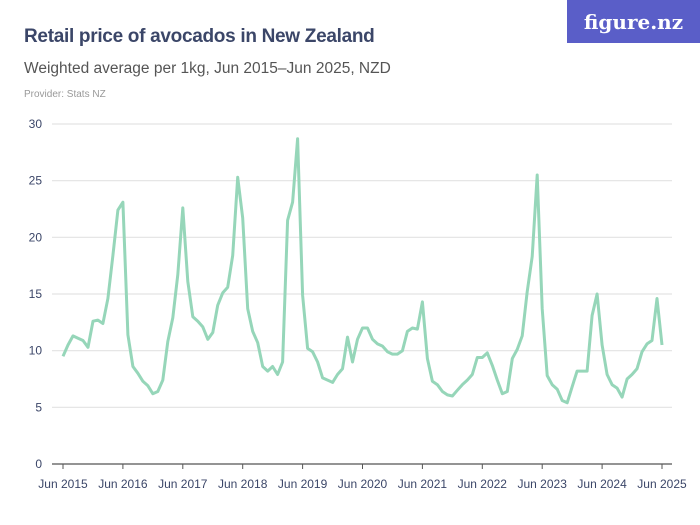  What do you see at coordinates (123, 484) in the screenshot?
I see `x-tick-label: Jun 2016` at bounding box center [123, 484].